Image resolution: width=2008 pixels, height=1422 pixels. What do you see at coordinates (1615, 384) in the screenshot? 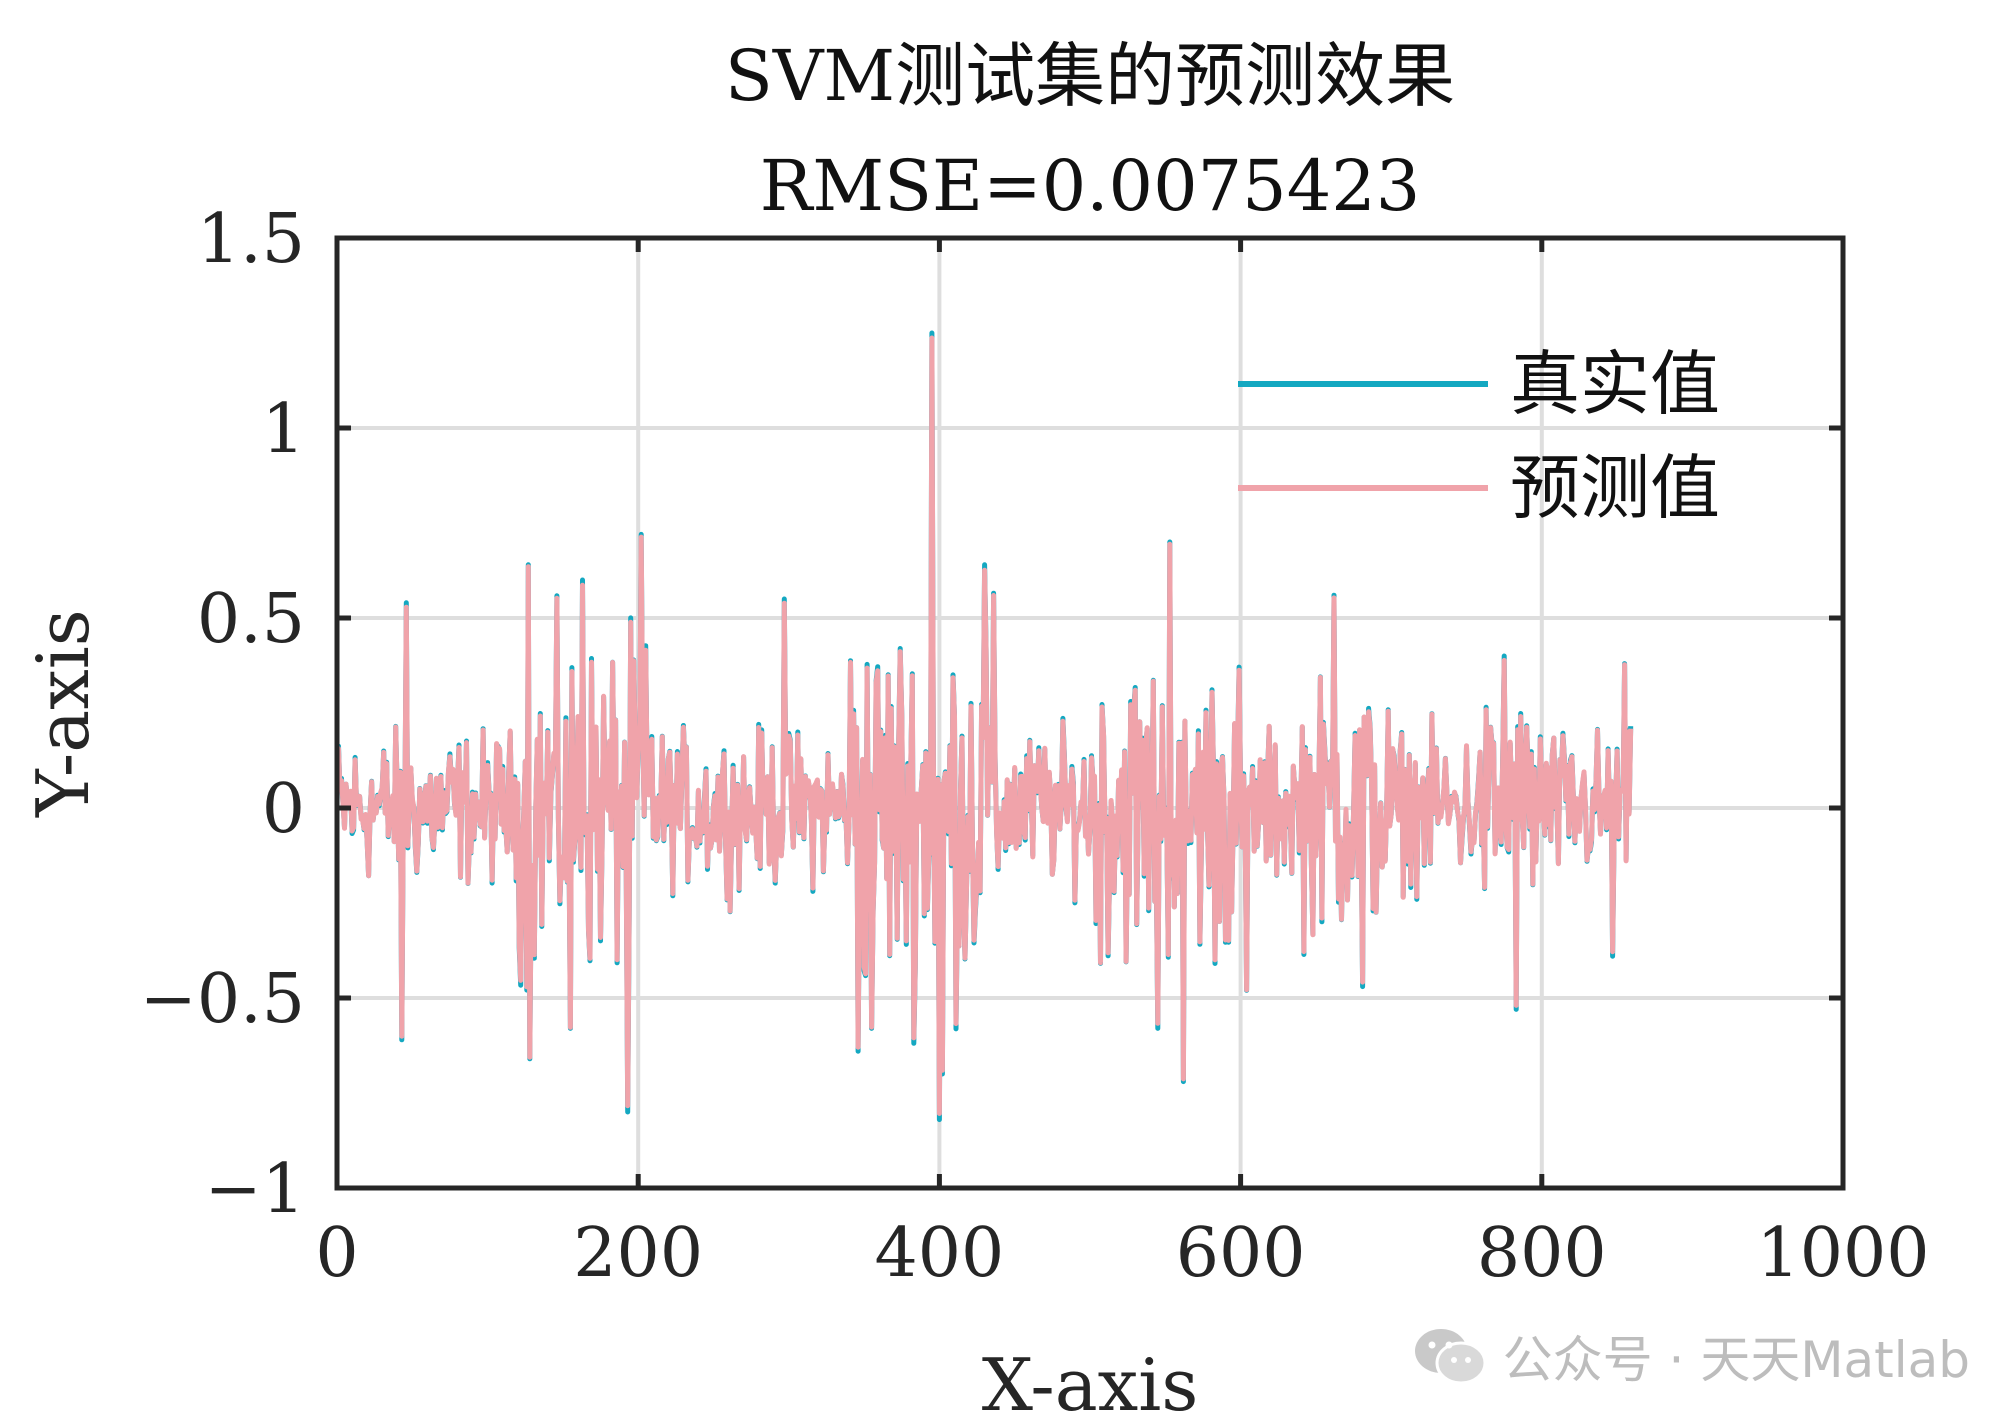
I see `legend-label-true: 真实值` at bounding box center [1615, 384].